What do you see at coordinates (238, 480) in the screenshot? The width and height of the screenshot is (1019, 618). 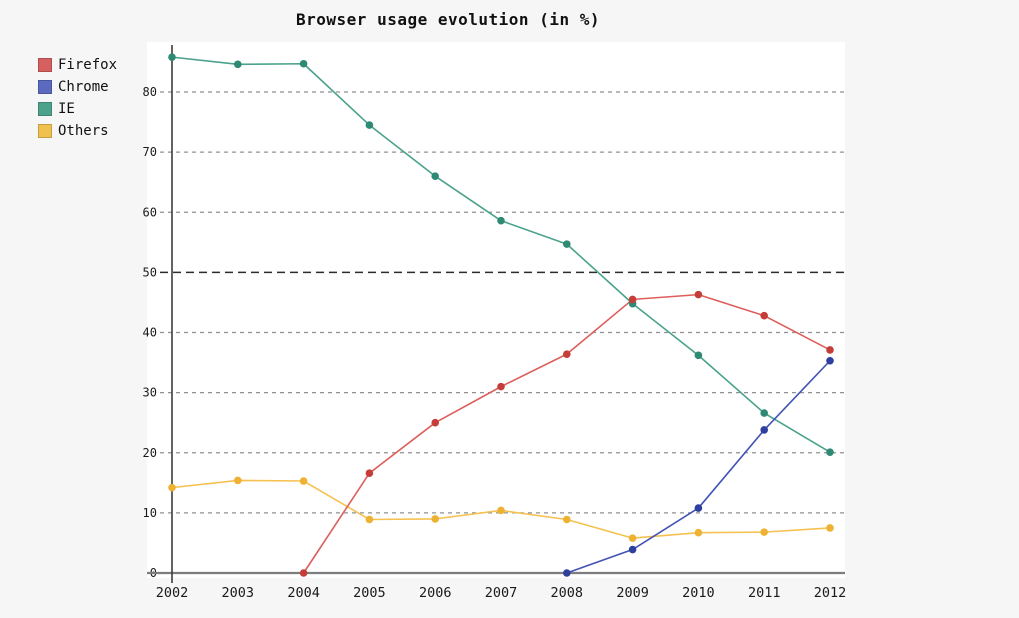 I see `point-others-2003` at bounding box center [238, 480].